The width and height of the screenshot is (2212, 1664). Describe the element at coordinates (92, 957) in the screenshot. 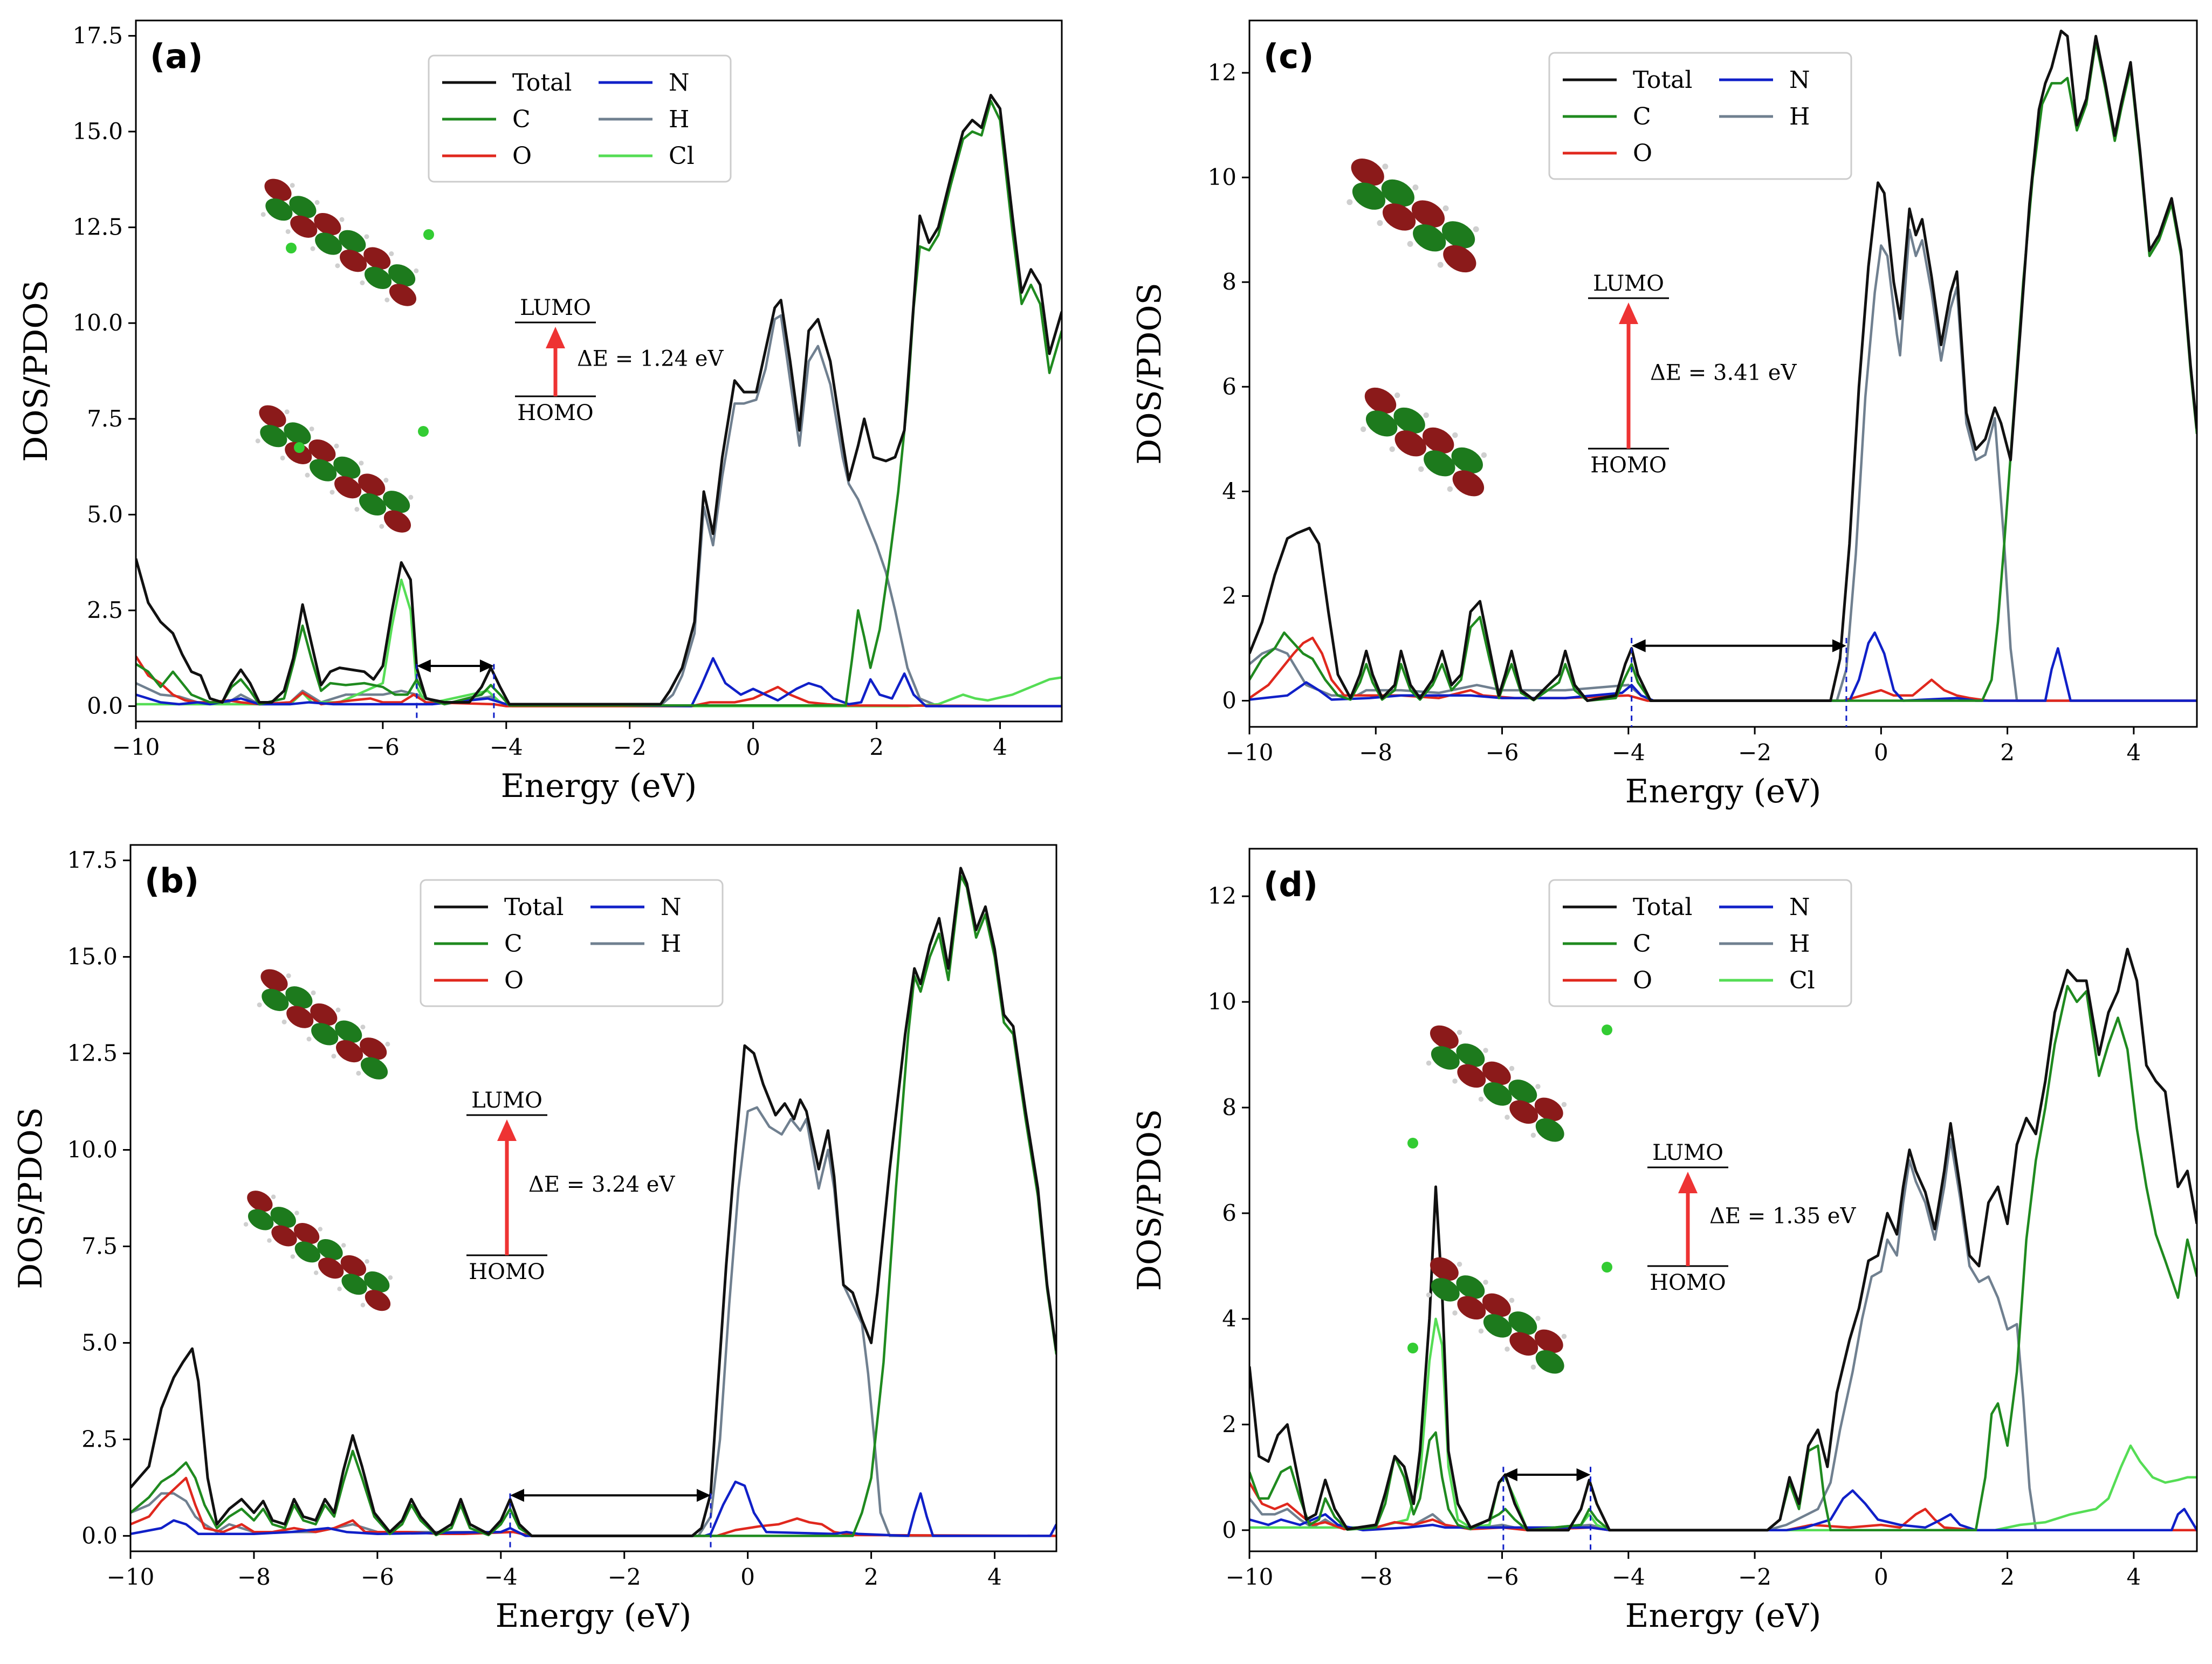

I see `y-tick-label: 15.0` at that location.